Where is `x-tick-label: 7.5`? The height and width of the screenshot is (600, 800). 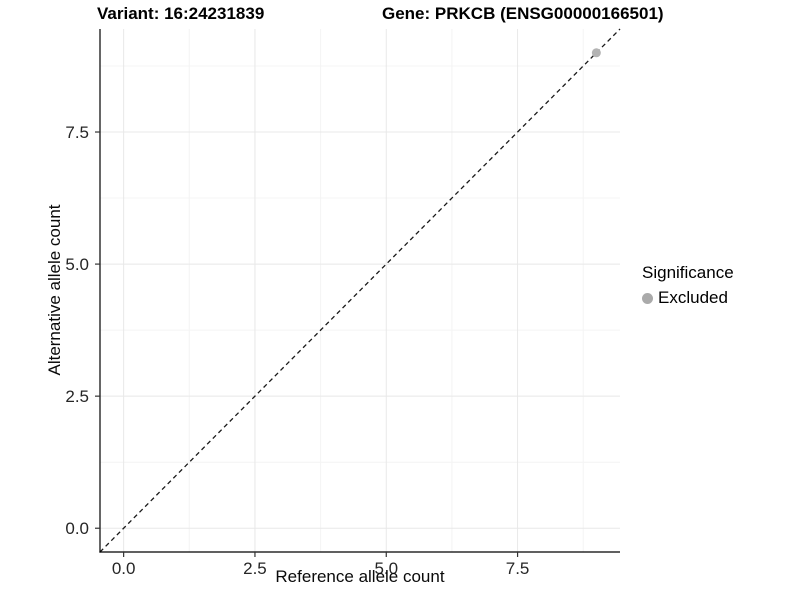 x-tick-label: 7.5 is located at coordinates (518, 568).